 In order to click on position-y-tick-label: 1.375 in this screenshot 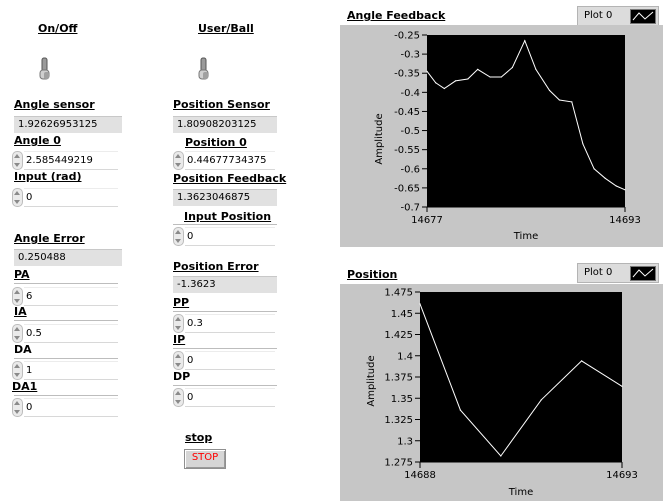, I will do `click(398, 378)`.